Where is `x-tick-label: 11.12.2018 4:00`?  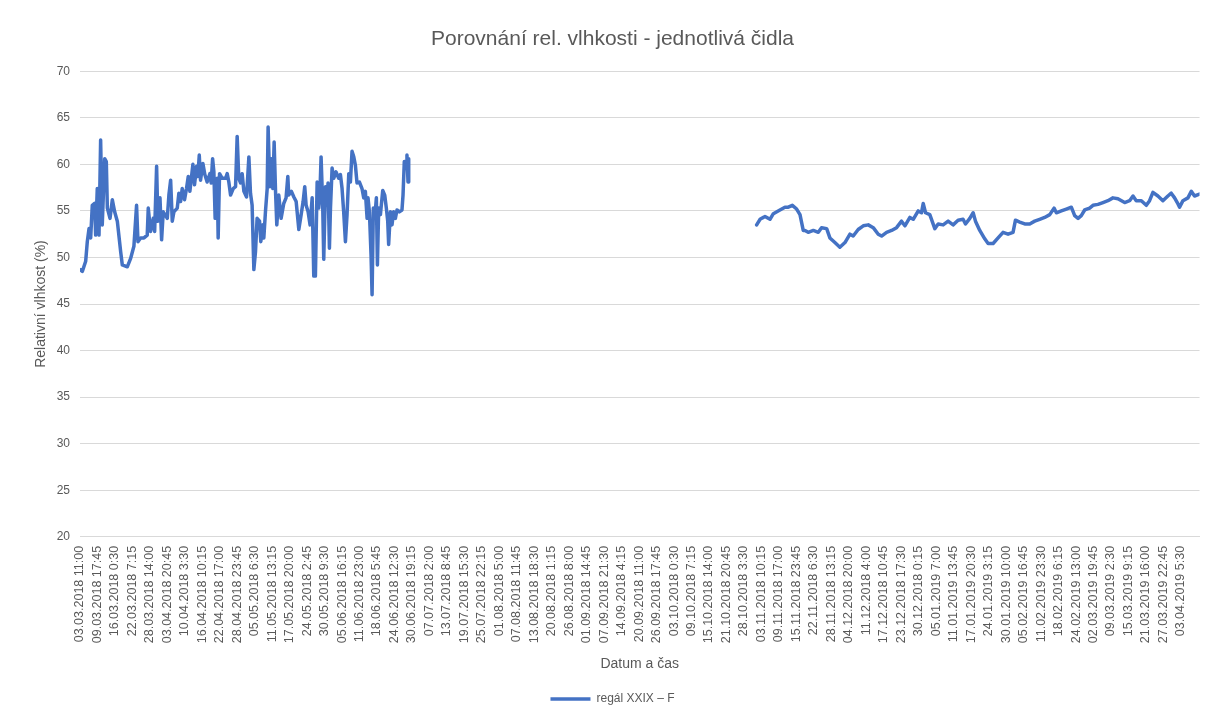 x-tick-label: 11.12.2018 4:00 is located at coordinates (865, 590).